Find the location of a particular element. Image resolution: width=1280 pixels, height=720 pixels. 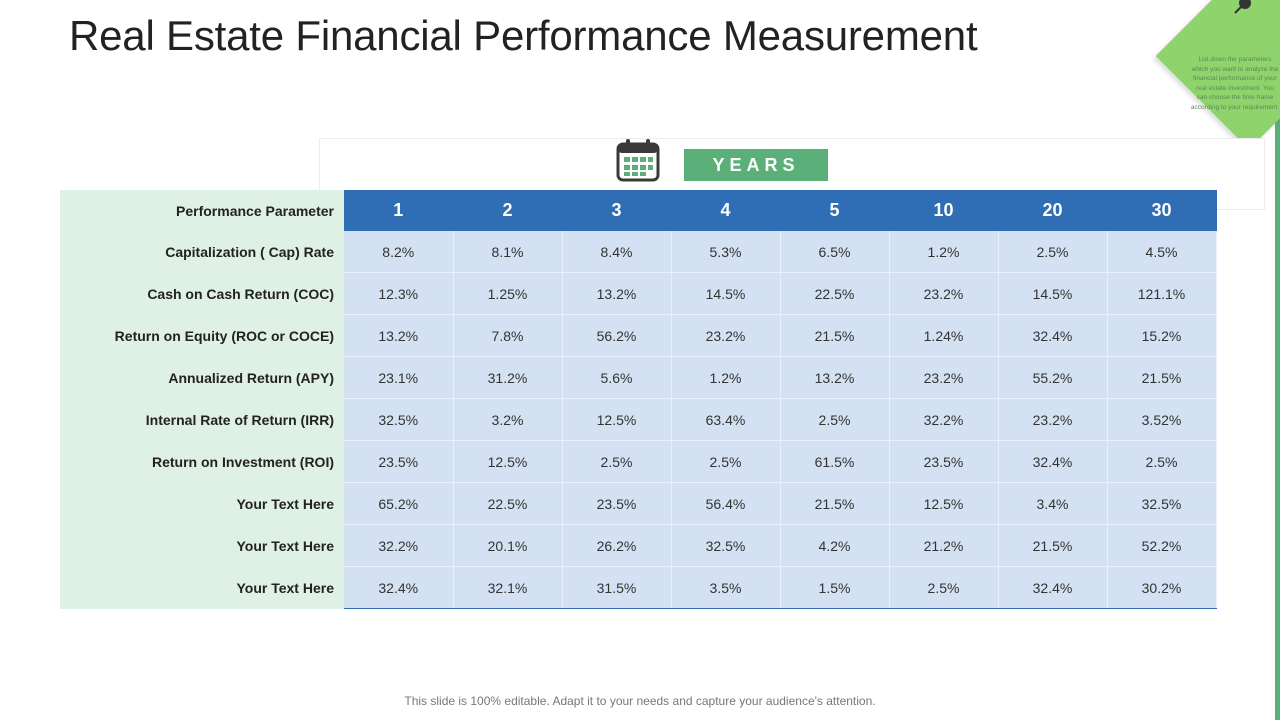

year-header-cell: 4 is located at coordinates (726, 210).